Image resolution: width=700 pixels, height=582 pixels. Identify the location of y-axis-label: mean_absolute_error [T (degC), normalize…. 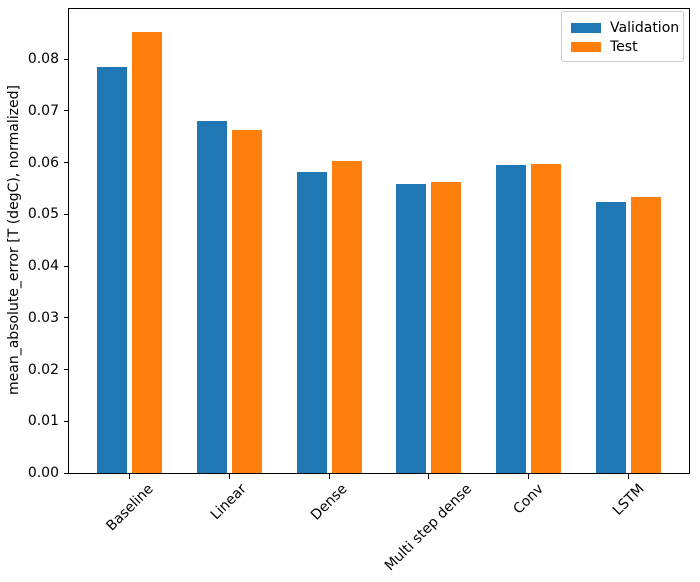
(14, 240).